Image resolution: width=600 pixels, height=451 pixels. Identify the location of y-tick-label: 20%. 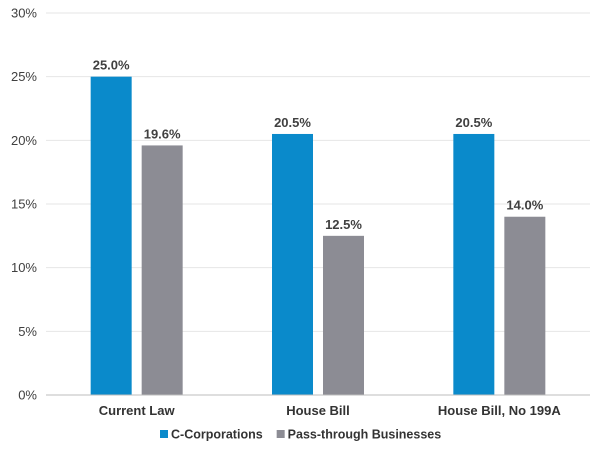
(24, 140).